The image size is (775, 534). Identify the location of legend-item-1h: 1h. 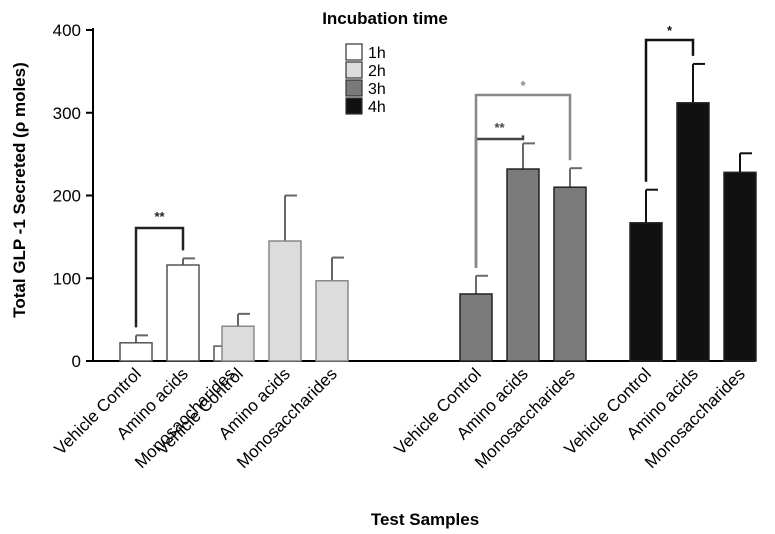
(365, 52).